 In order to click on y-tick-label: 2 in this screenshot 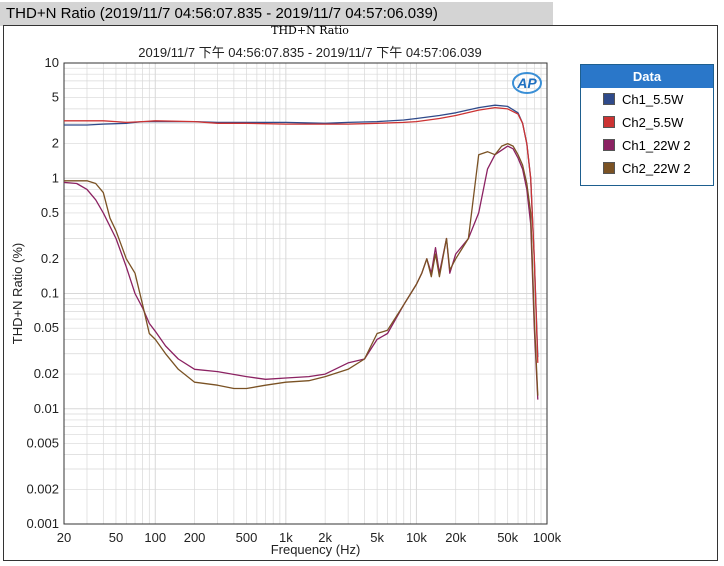, I will do `click(55, 143)`.